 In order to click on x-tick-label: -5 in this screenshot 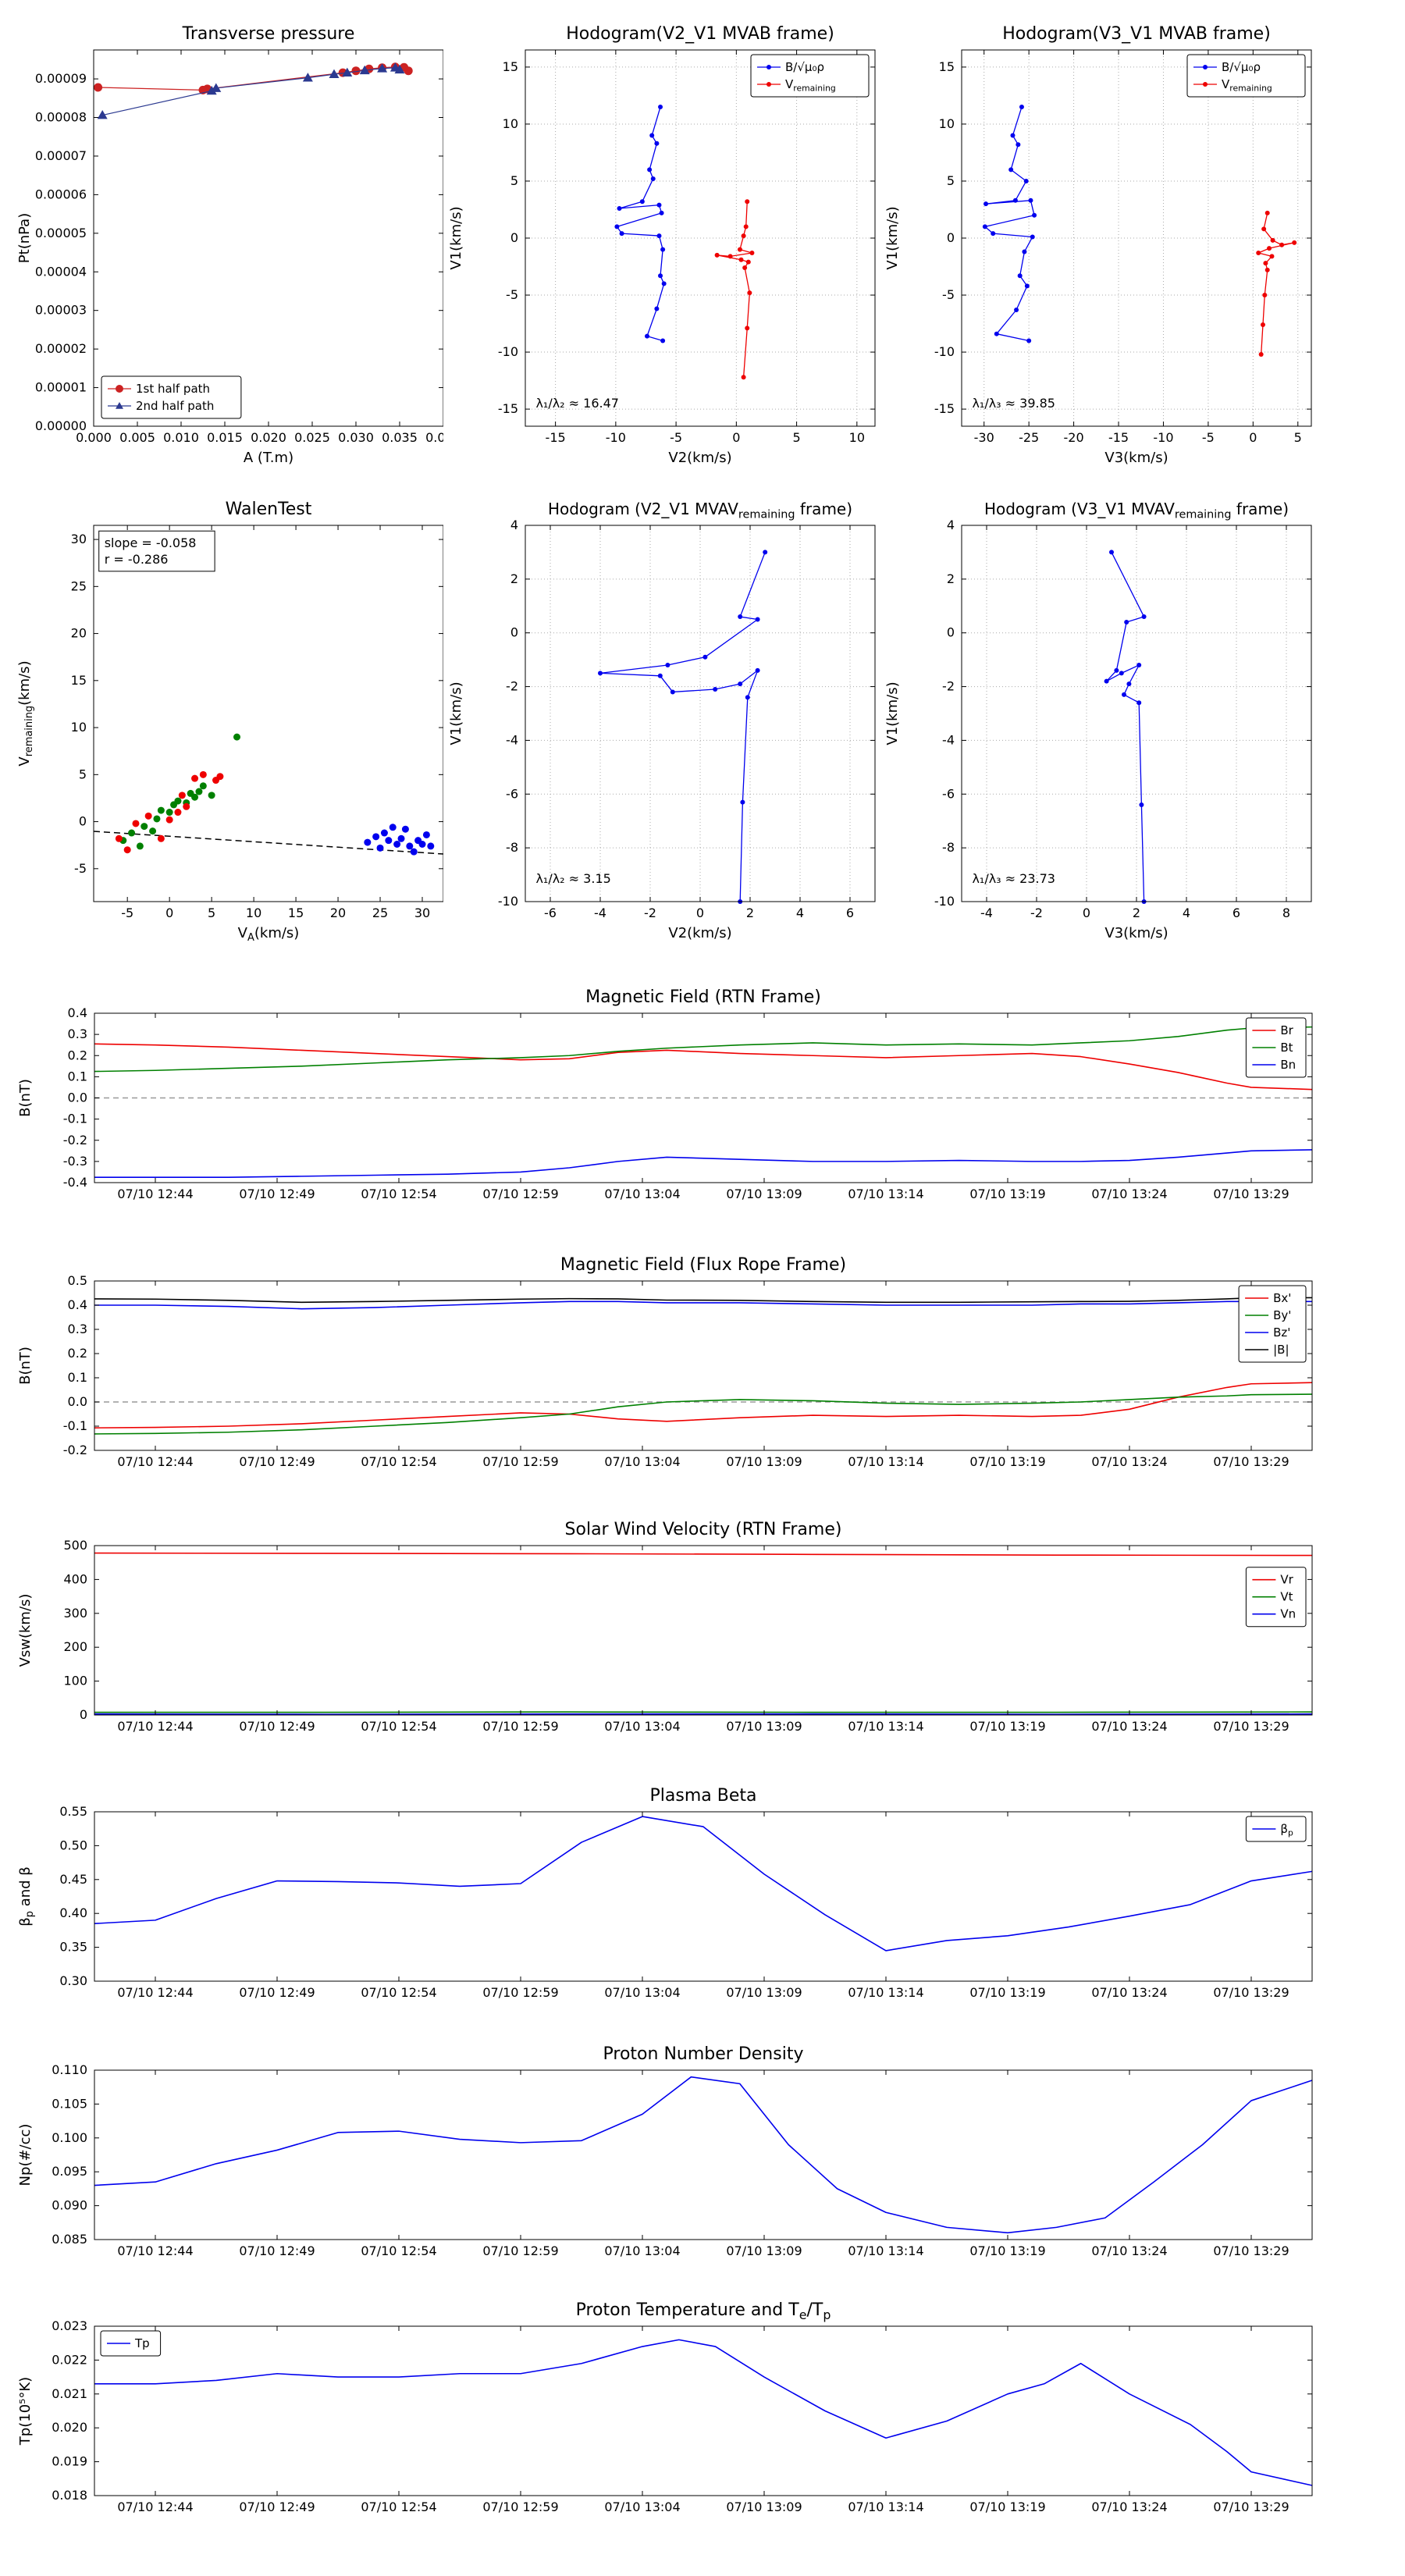, I will do `click(1209, 437)`.